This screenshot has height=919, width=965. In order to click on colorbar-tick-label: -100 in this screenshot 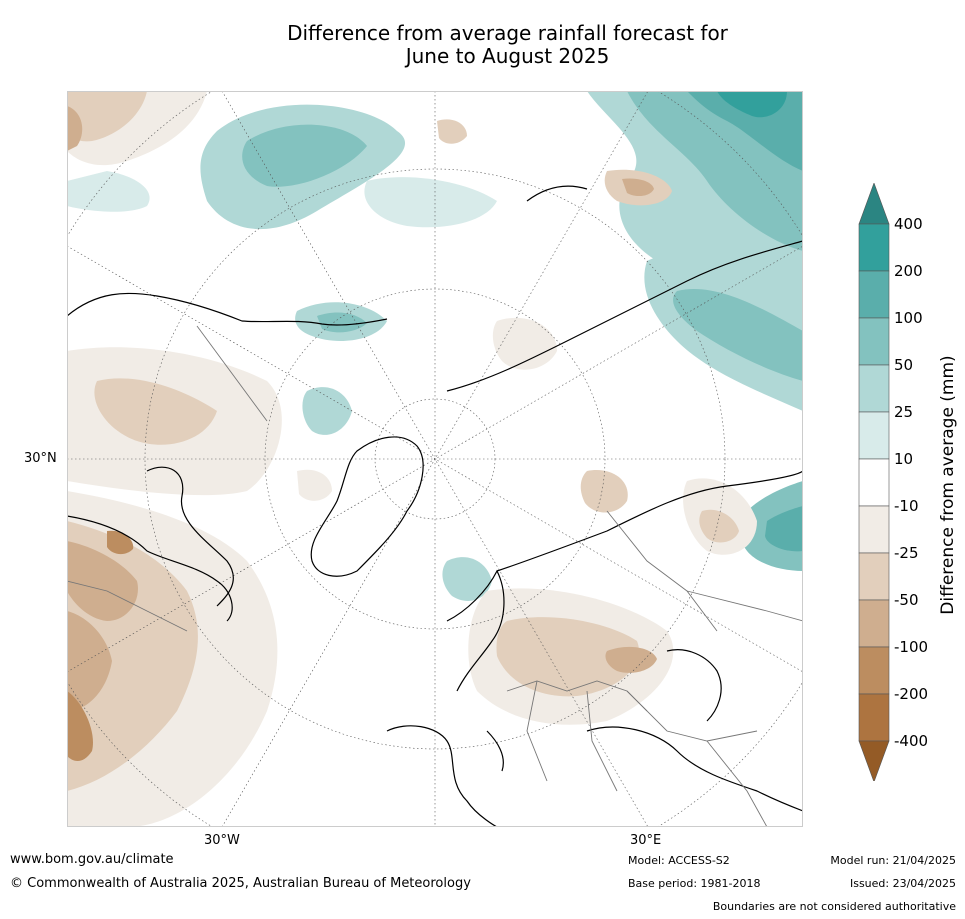, I will do `click(911, 647)`.